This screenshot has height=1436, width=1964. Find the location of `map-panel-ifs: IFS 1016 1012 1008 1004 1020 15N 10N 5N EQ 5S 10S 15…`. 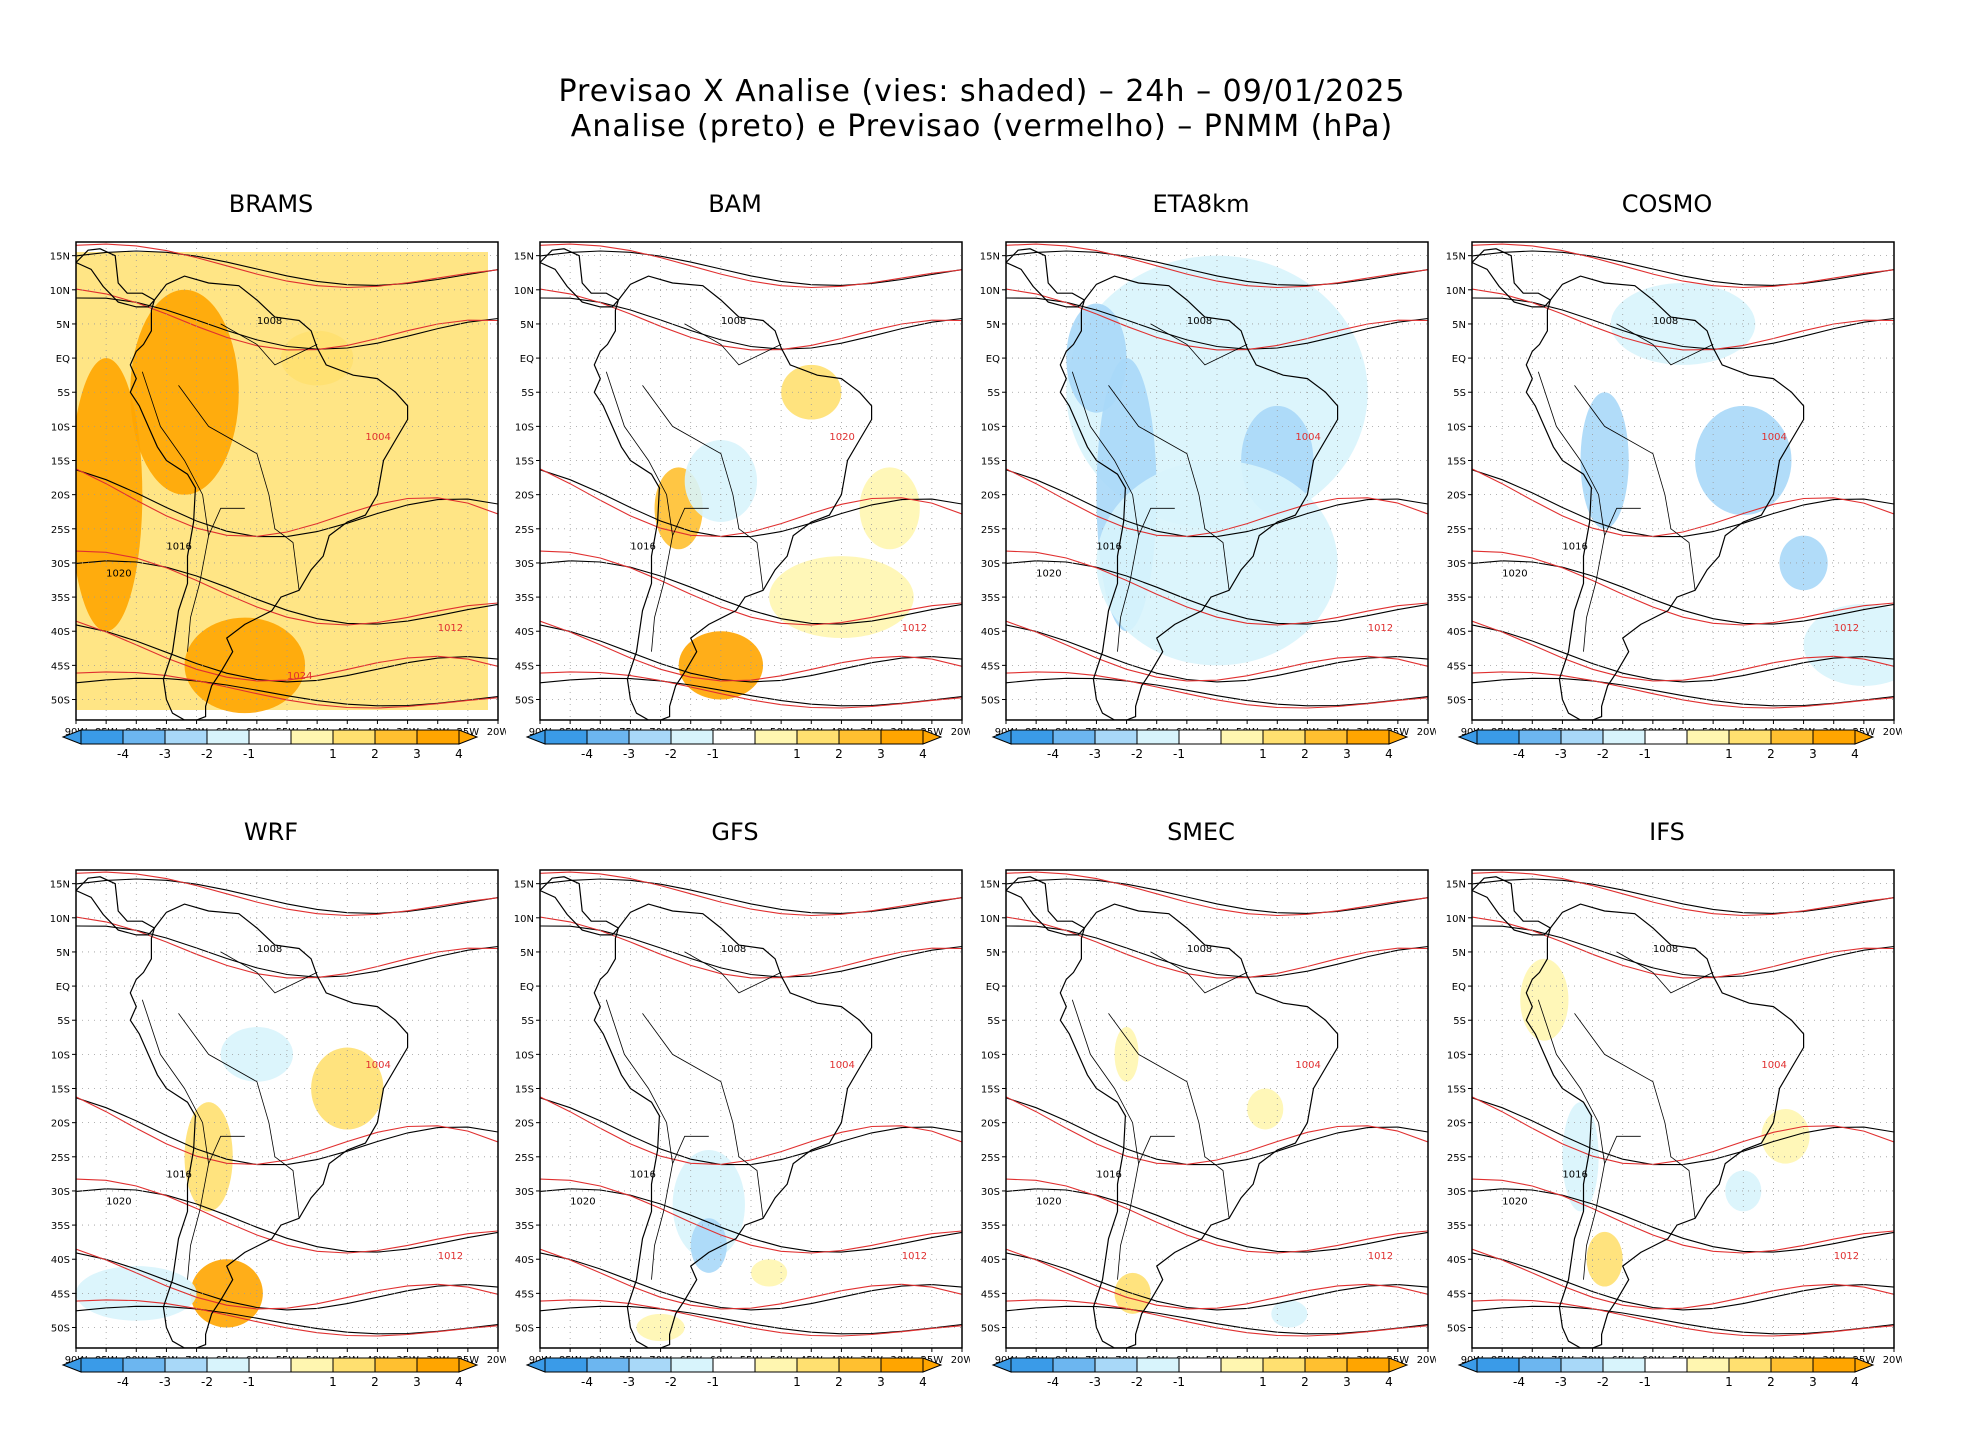

map-panel-ifs: IFS 1016 1012 1008 1004 1020 15N 10N 5N EQ 5S 10S 15… is located at coordinates (1667, 1123).